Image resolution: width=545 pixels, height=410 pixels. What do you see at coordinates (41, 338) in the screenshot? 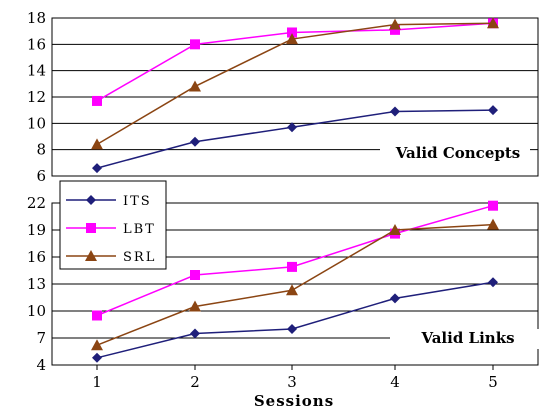
I see `valid-links-y-tick-label: 7` at bounding box center [41, 338].